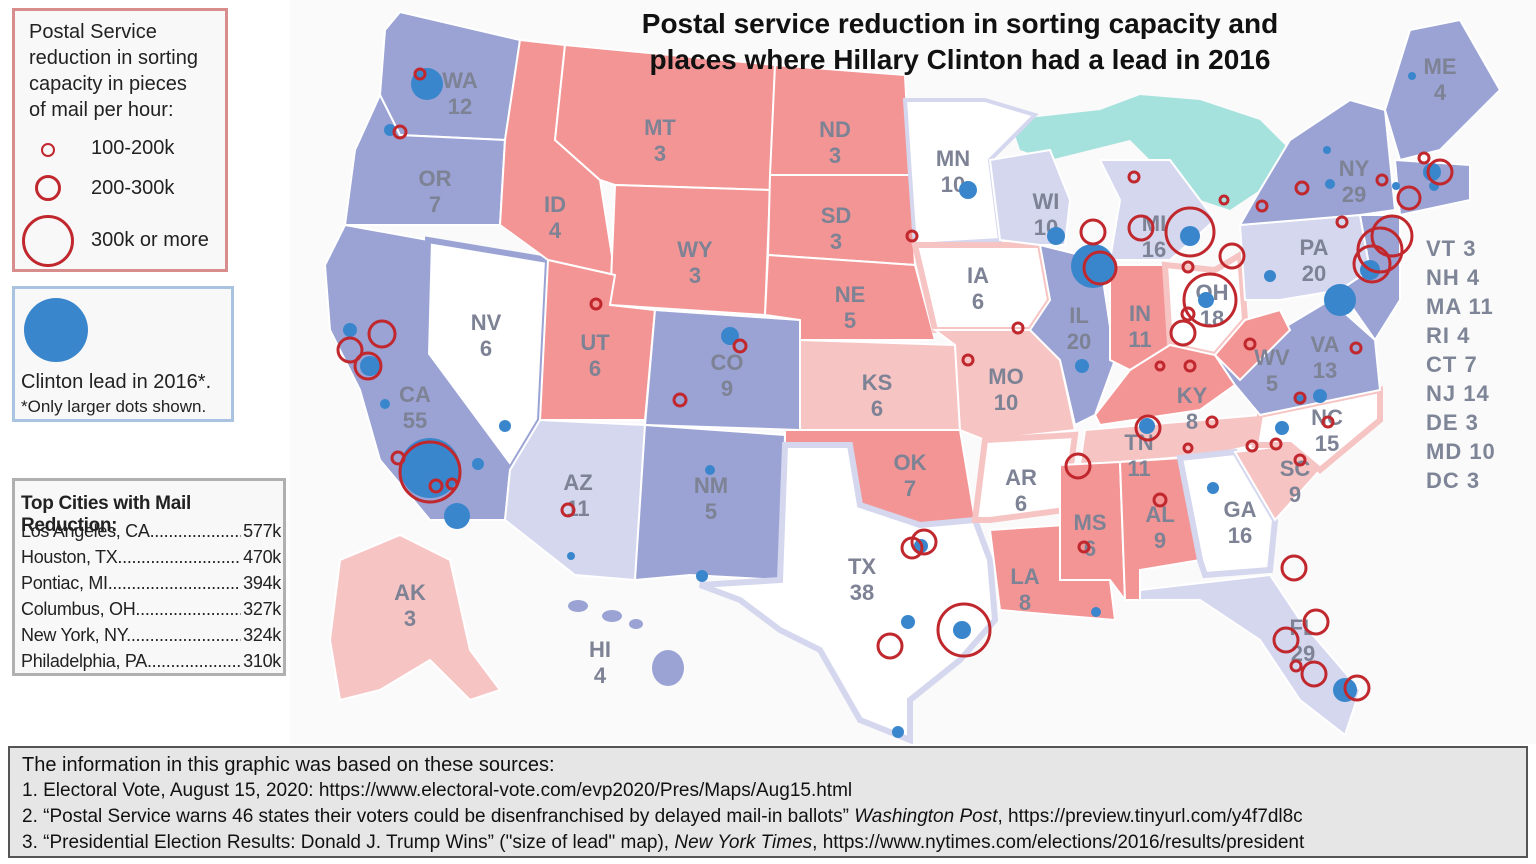 This screenshot has height=864, width=1536. Describe the element at coordinates (1240, 509) in the screenshot. I see `state-label-ga: GA` at that location.